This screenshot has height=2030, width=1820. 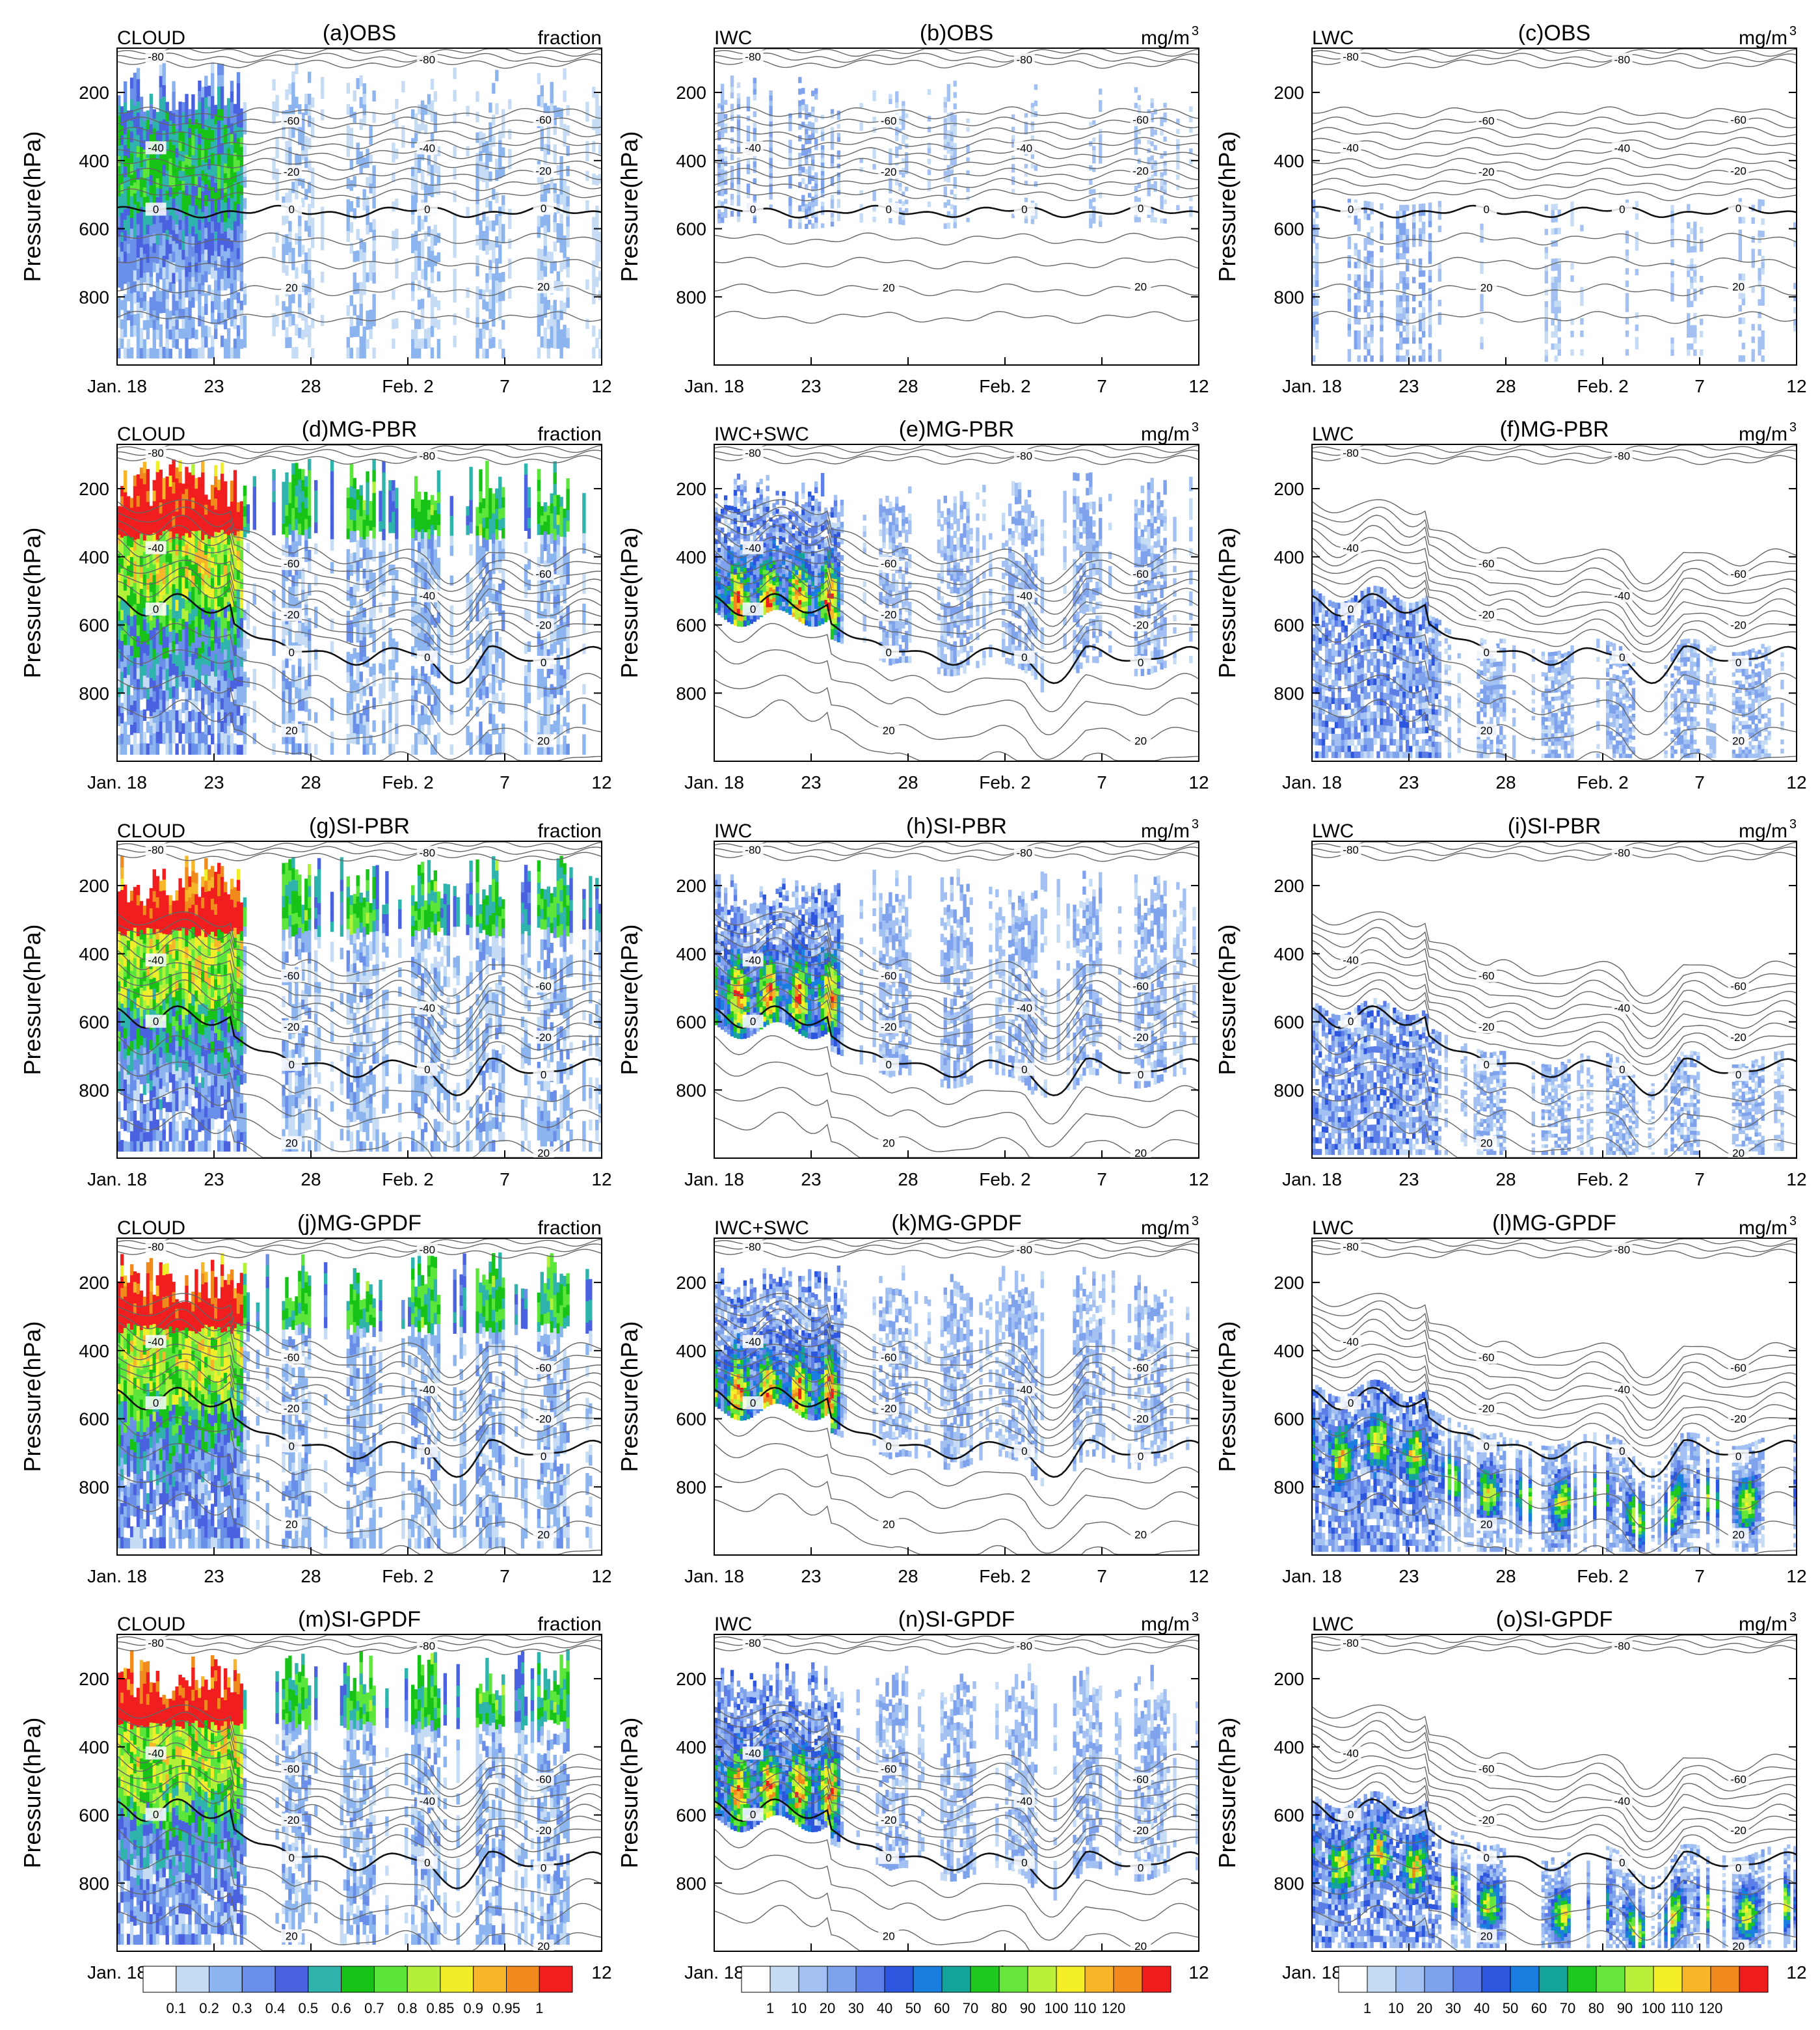 What do you see at coordinates (543, 171) in the screenshot?
I see `contour-label: -20` at bounding box center [543, 171].